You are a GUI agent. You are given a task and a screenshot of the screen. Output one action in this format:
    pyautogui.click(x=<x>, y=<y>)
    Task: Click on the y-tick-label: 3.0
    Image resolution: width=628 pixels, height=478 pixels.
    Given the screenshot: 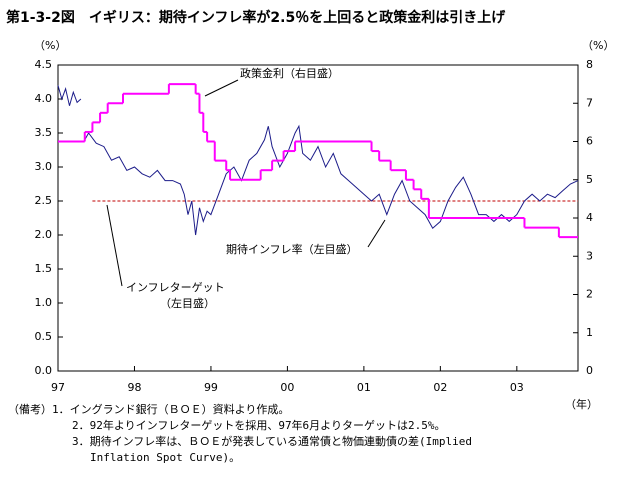 What is the action you would take?
    pyautogui.click(x=44, y=166)
    